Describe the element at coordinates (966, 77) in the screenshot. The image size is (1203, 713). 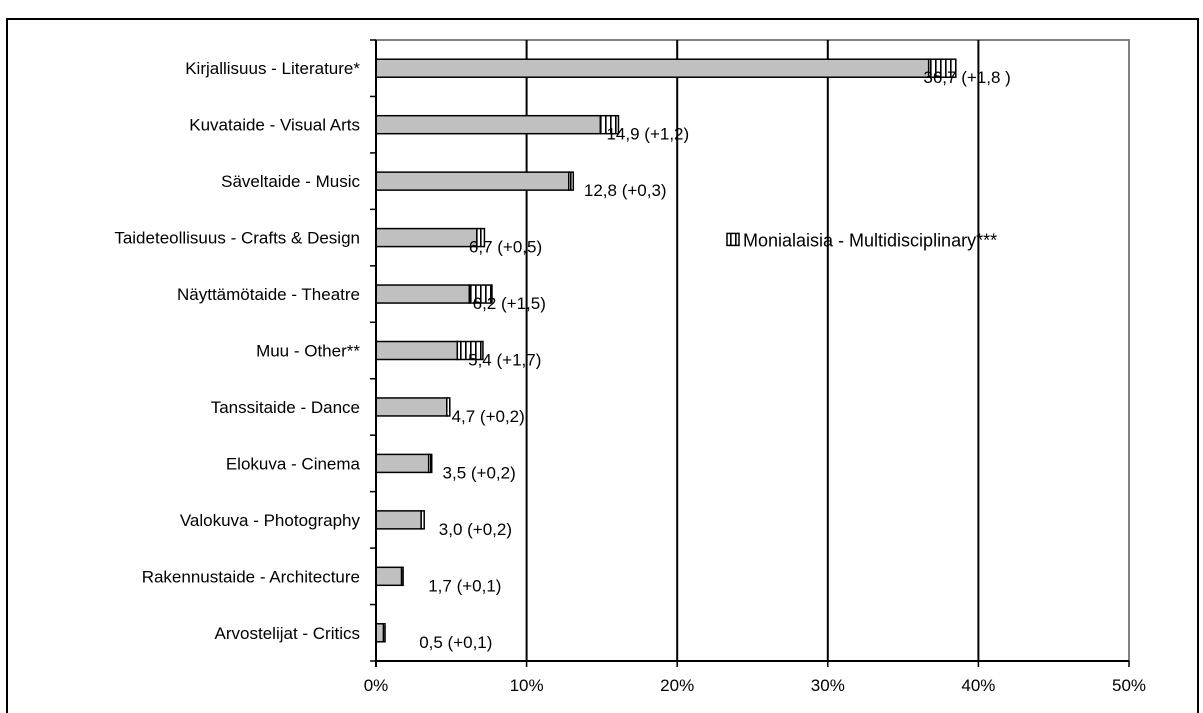
I see `data-label: 36,7 (+1,8 )` at that location.